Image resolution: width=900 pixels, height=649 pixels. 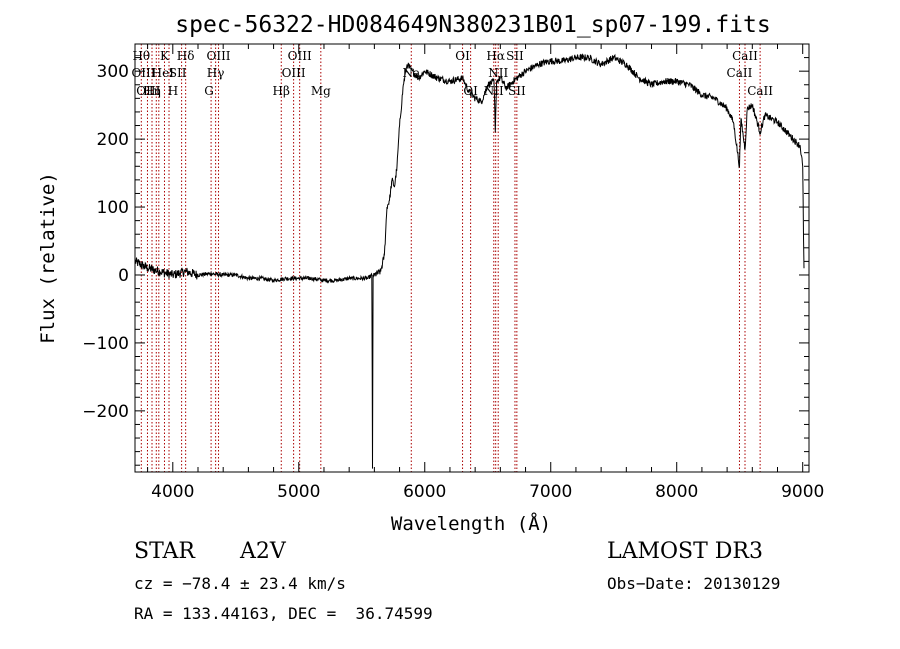 What do you see at coordinates (216, 73) in the screenshot?
I see `line-label-10: Hγ` at bounding box center [216, 73].